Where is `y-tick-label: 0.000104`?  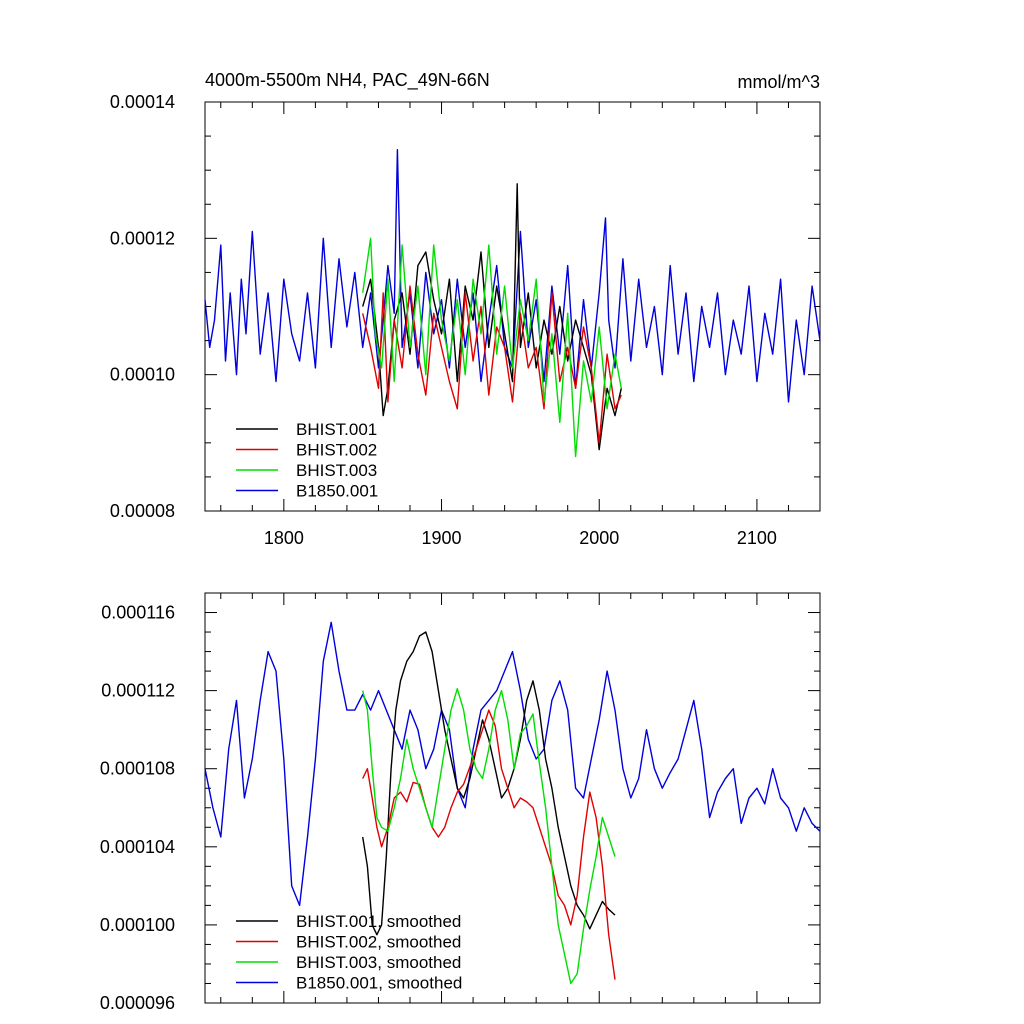
y-tick-label: 0.000104 is located at coordinates (137, 847).